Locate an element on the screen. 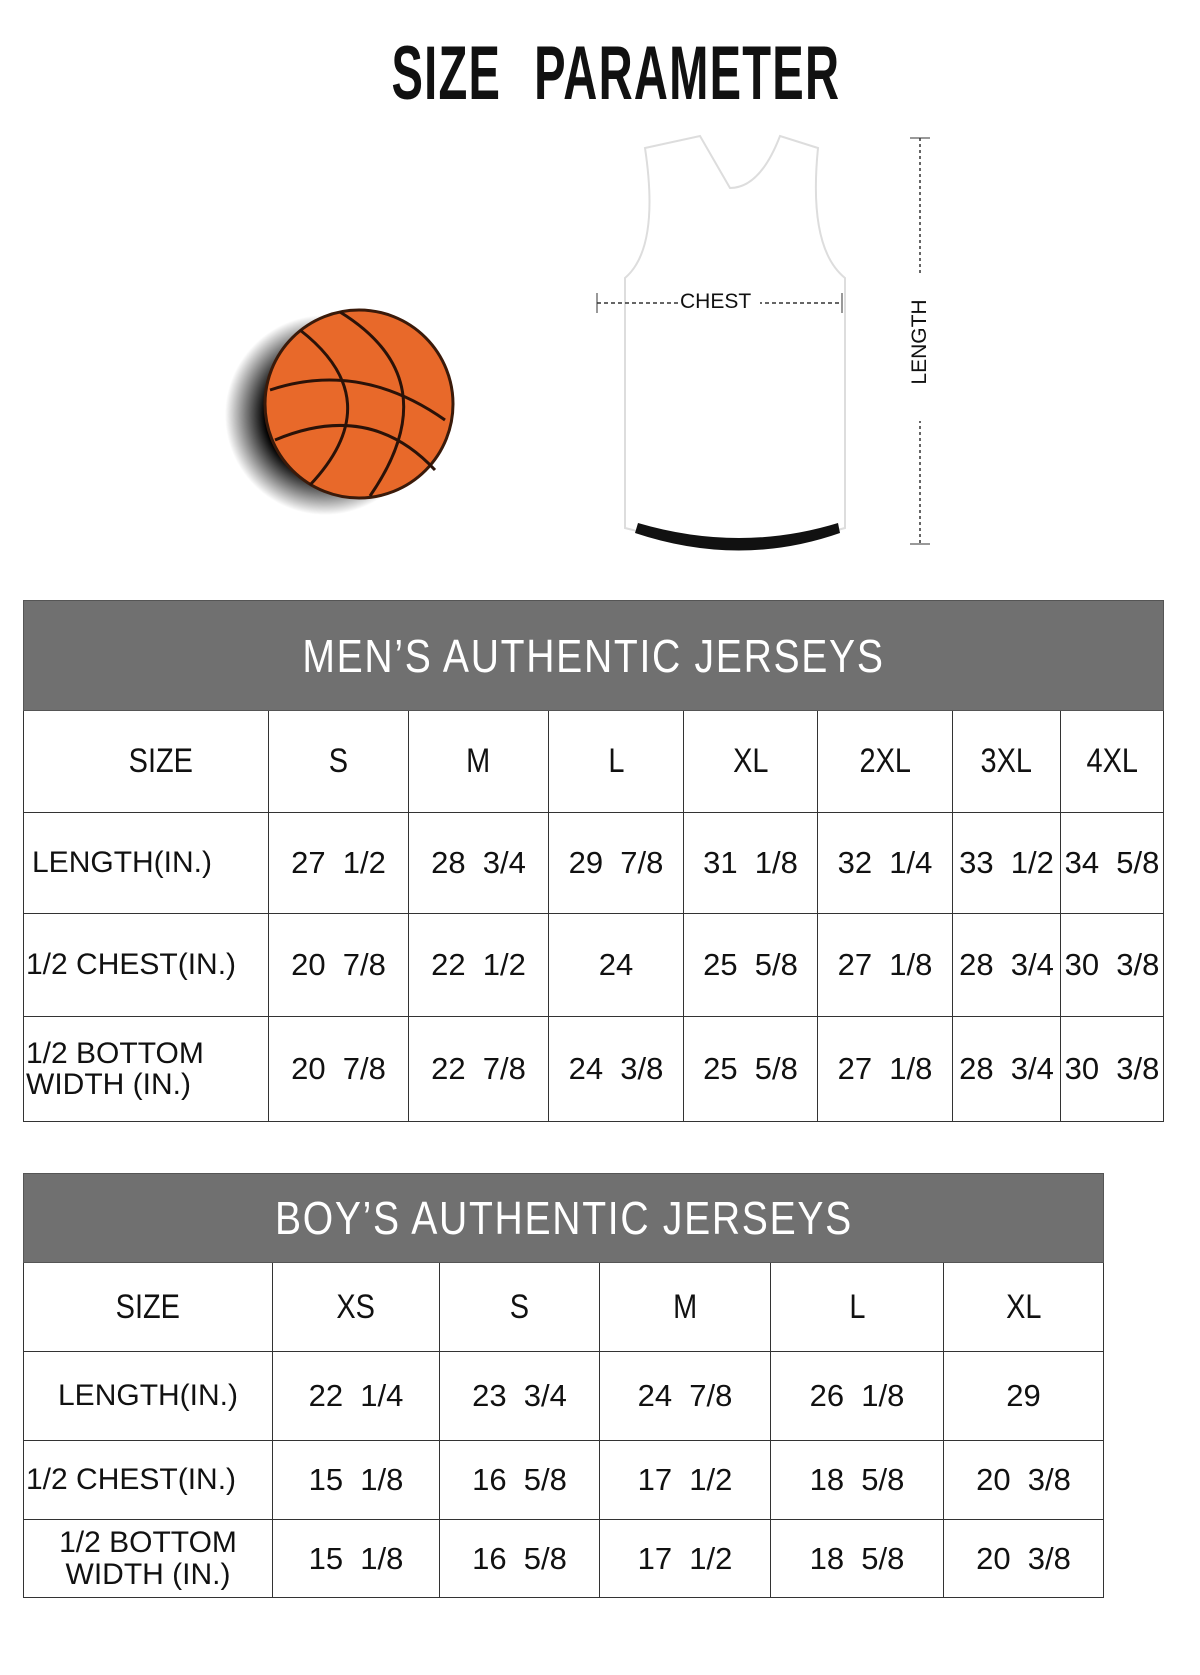 The image size is (1200, 1675). table-cell: 33 1/2 is located at coordinates (1006, 863).